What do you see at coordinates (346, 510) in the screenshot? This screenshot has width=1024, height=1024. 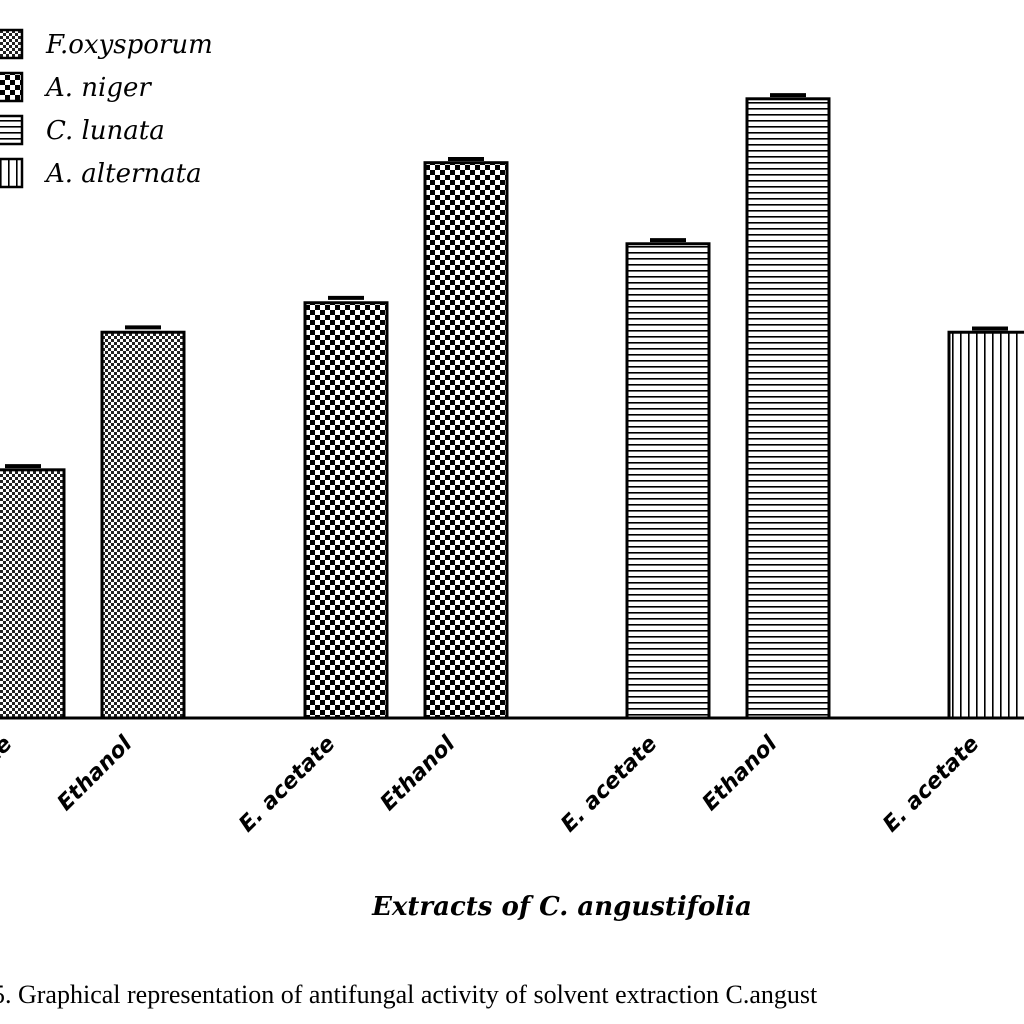 I see `bar-a-niger-e-acetate` at bounding box center [346, 510].